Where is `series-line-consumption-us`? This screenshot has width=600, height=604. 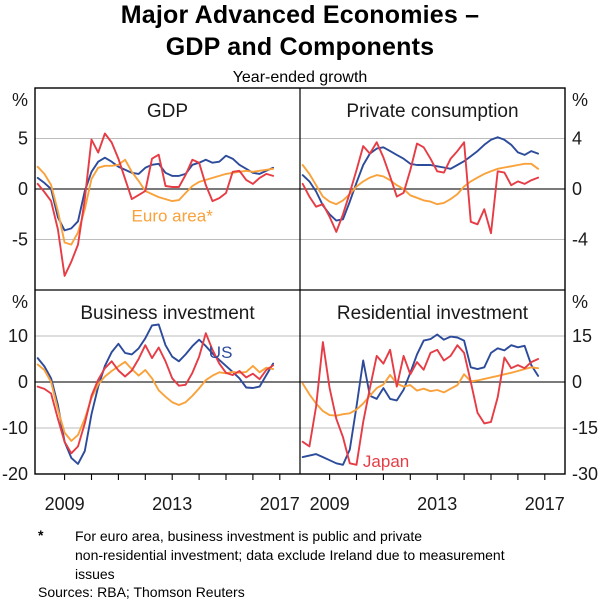 series-line-consumption-us is located at coordinates (420, 179).